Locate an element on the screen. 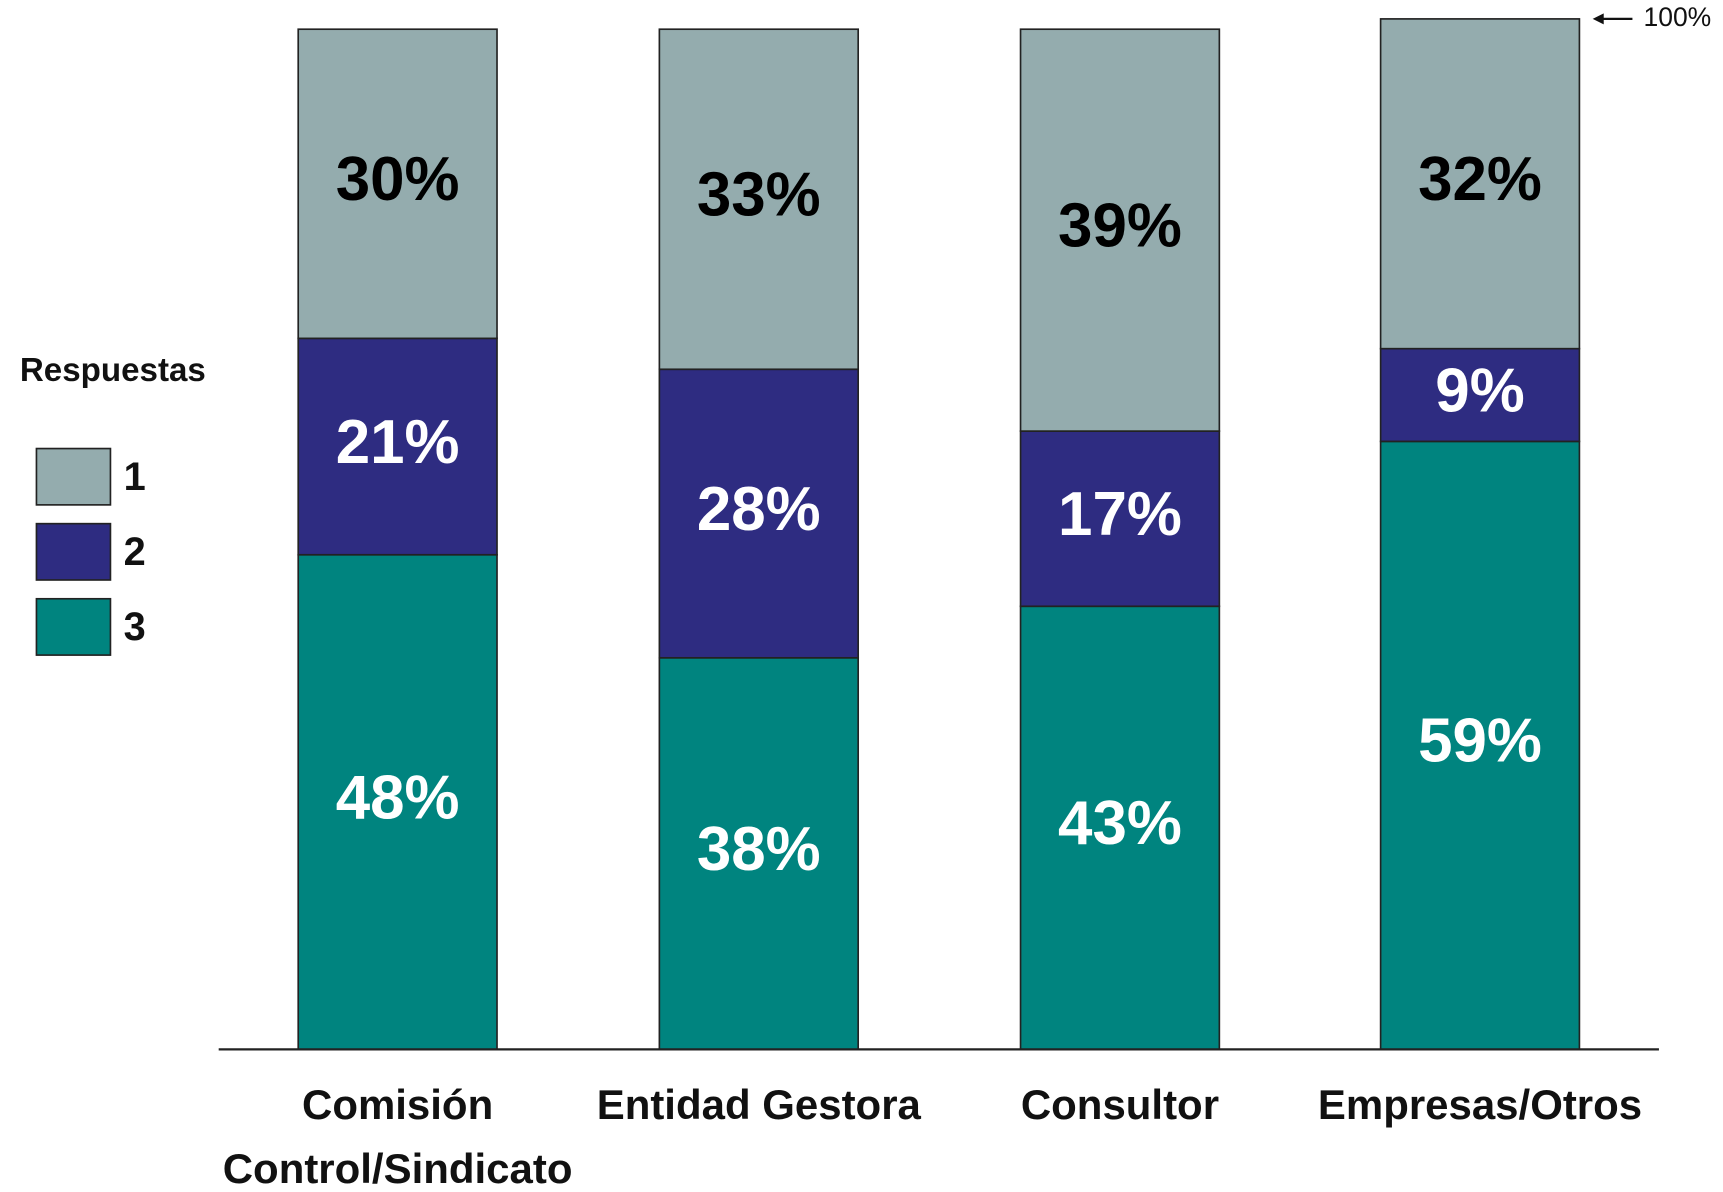  data-label: 9% is located at coordinates (1479, 390).